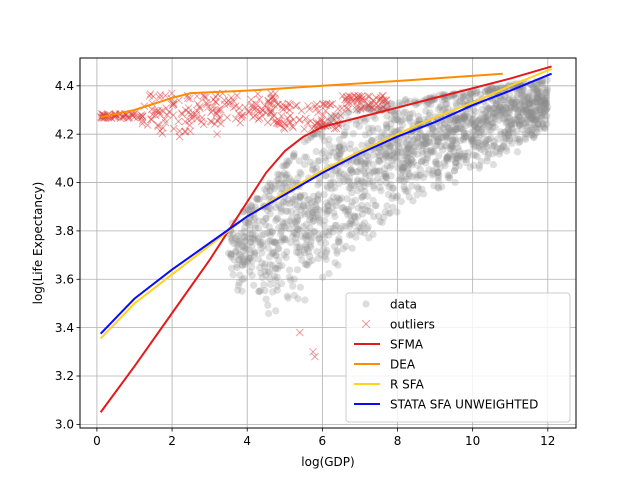 The height and width of the screenshot is (480, 640). I want to click on legend-entry: SFMA, so click(389, 344).